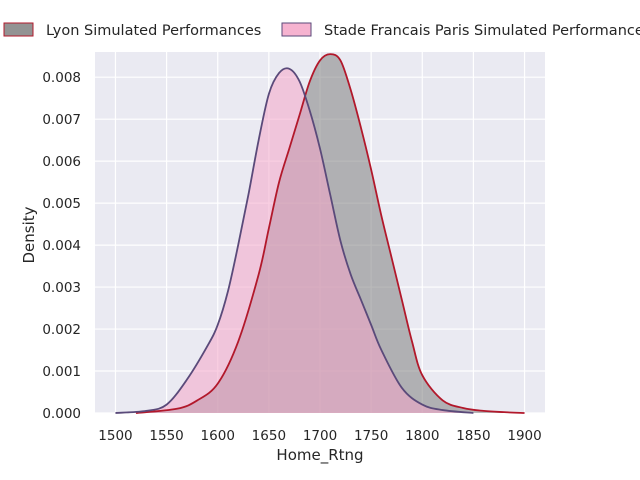 The width and height of the screenshot is (640, 480). What do you see at coordinates (371, 436) in the screenshot?
I see `x-tick-label: 1750` at bounding box center [371, 436].